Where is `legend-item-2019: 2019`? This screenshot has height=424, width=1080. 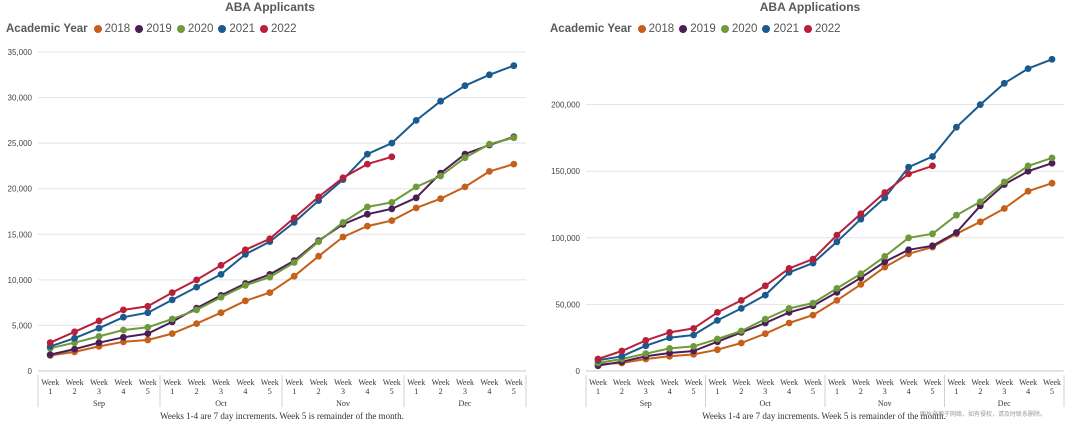 legend-item-2019: 2019 is located at coordinates (153, 29).